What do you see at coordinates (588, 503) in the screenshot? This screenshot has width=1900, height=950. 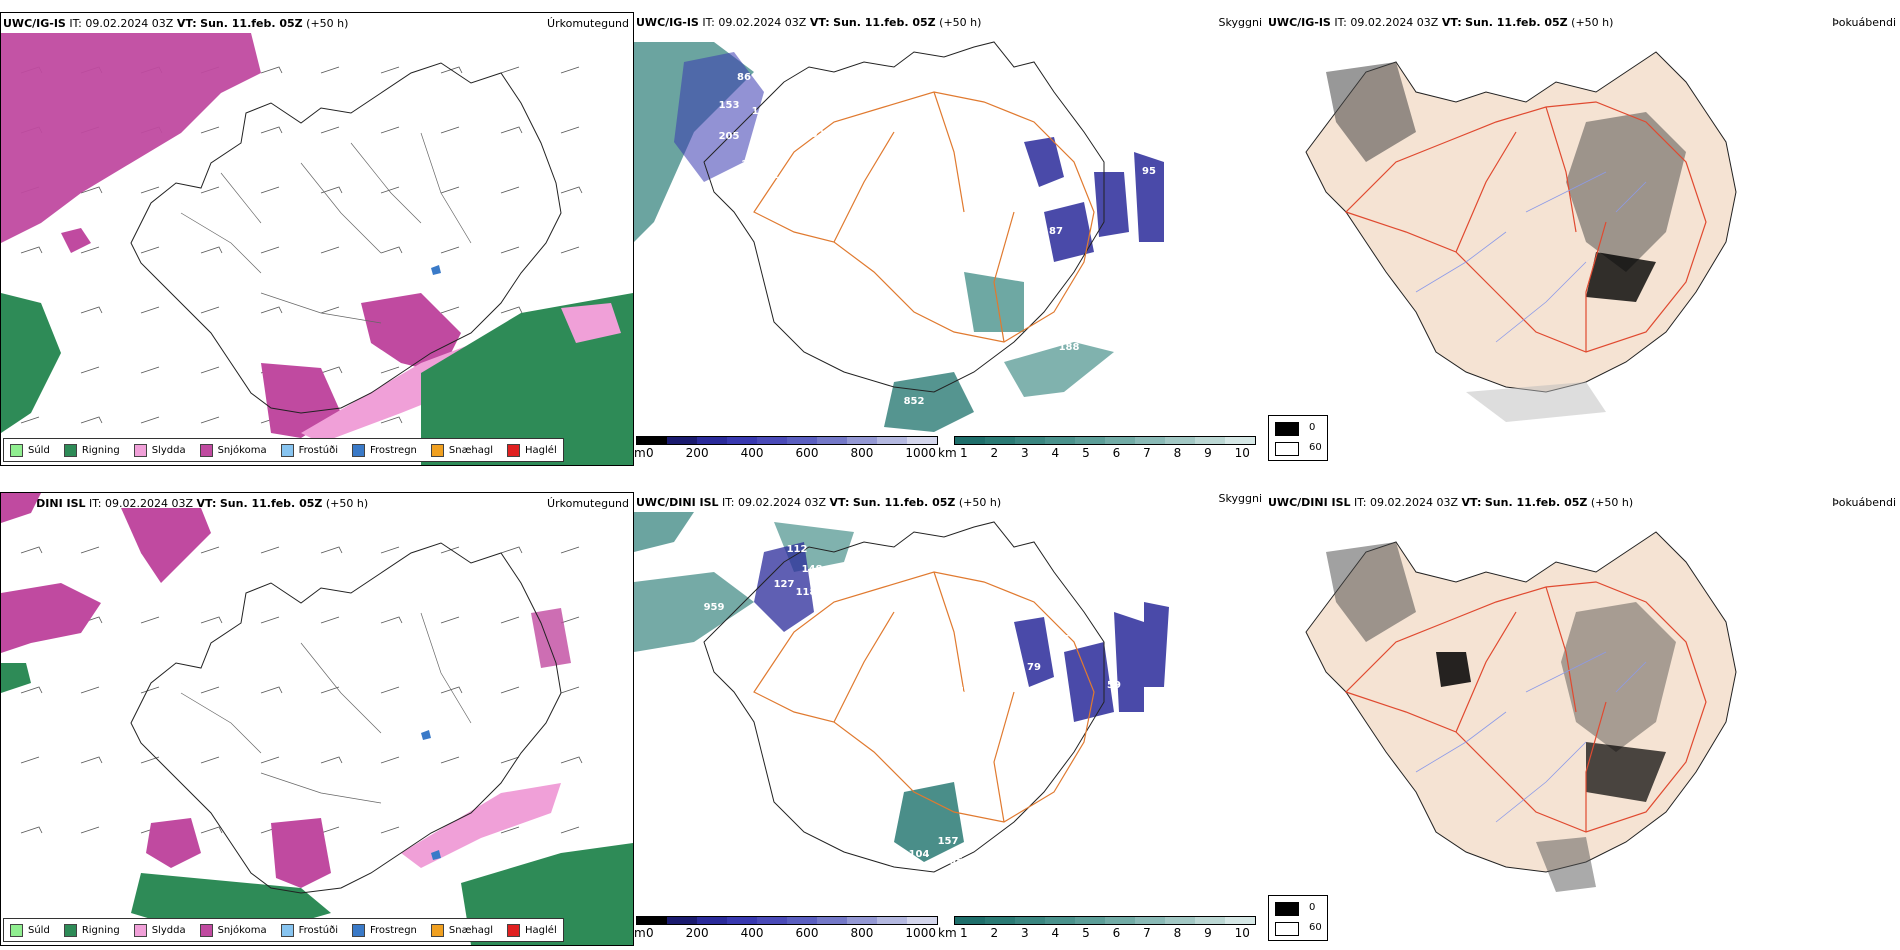 I see `precip-title-row2: Úrkomutegund` at bounding box center [588, 503].